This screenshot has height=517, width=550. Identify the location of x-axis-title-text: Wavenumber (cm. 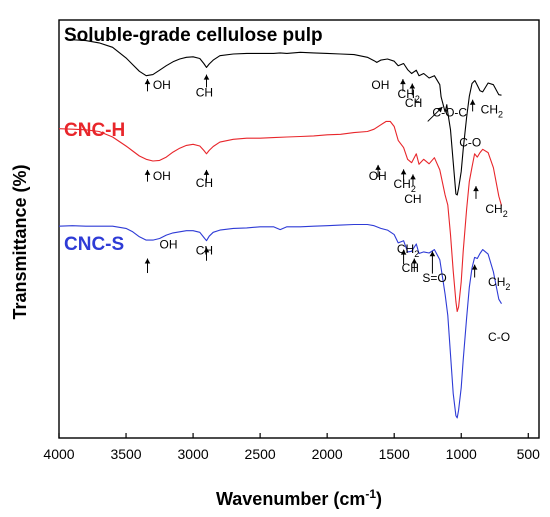
(290, 499).